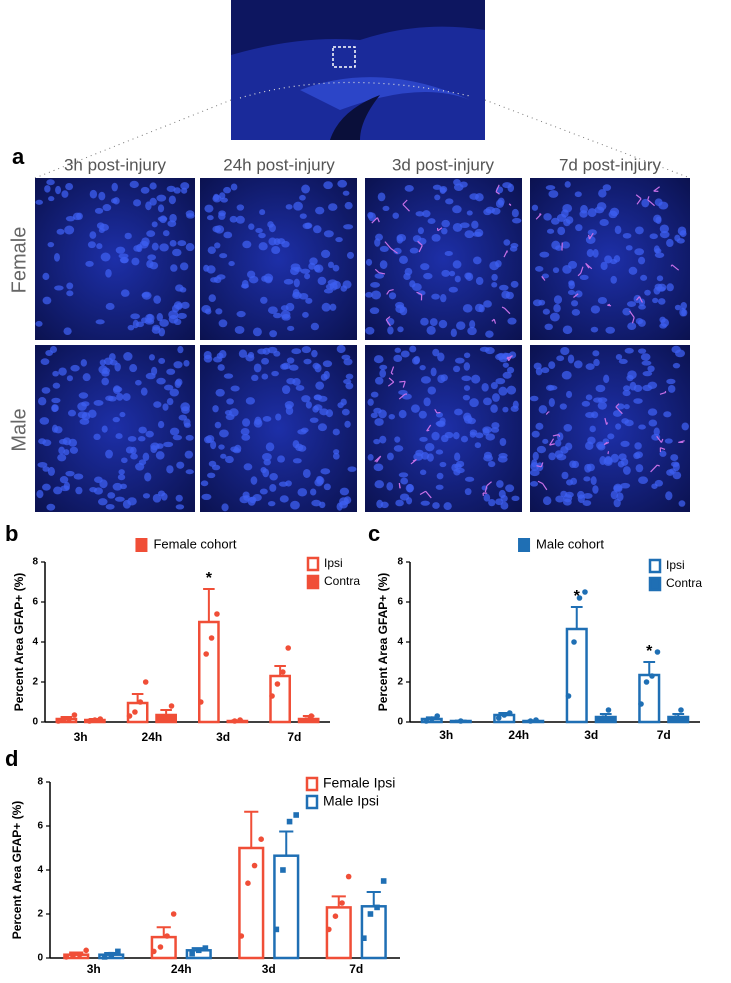 The height and width of the screenshot is (983, 731). Describe the element at coordinates (400, 642) in the screenshot. I see `y-tick-label: 4` at that location.